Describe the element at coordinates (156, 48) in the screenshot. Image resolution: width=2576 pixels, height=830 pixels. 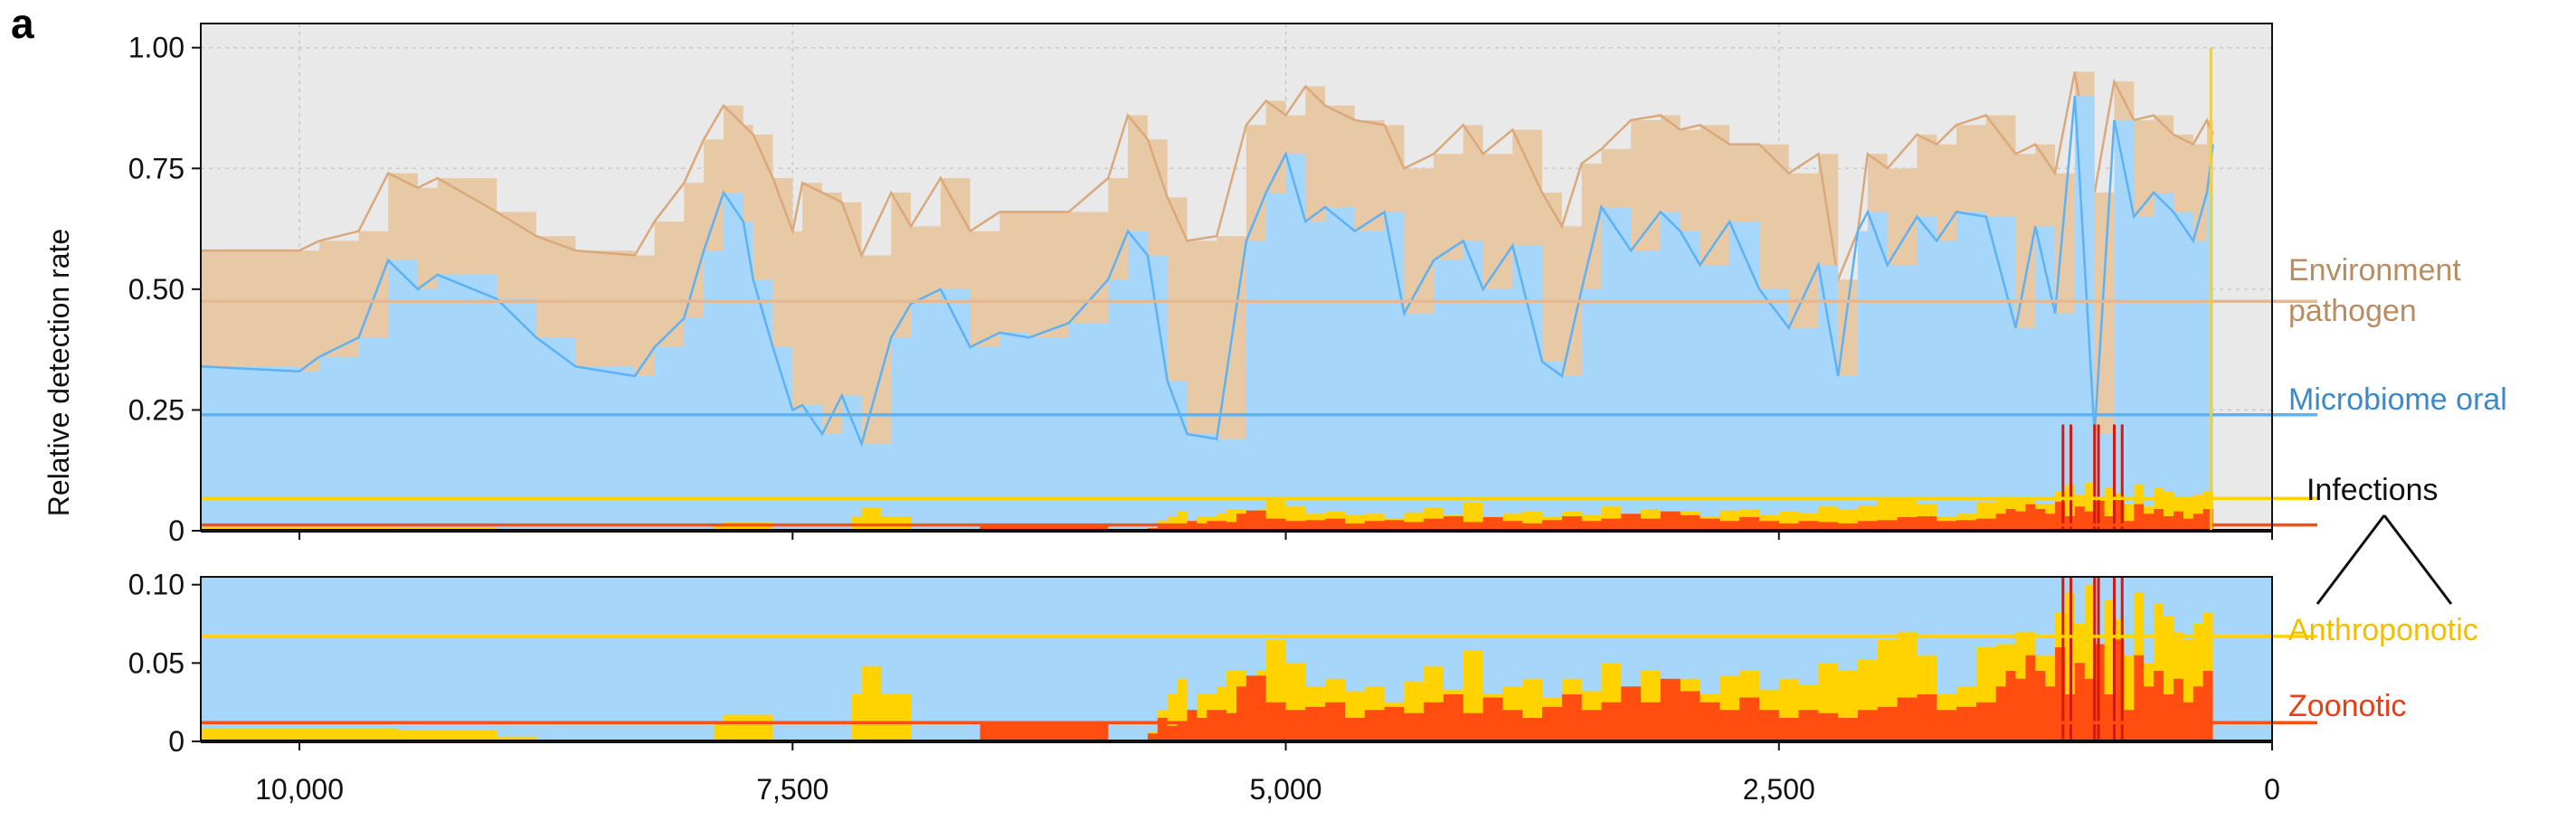
I see `top-y-tick-label-4: 1.00` at that location.